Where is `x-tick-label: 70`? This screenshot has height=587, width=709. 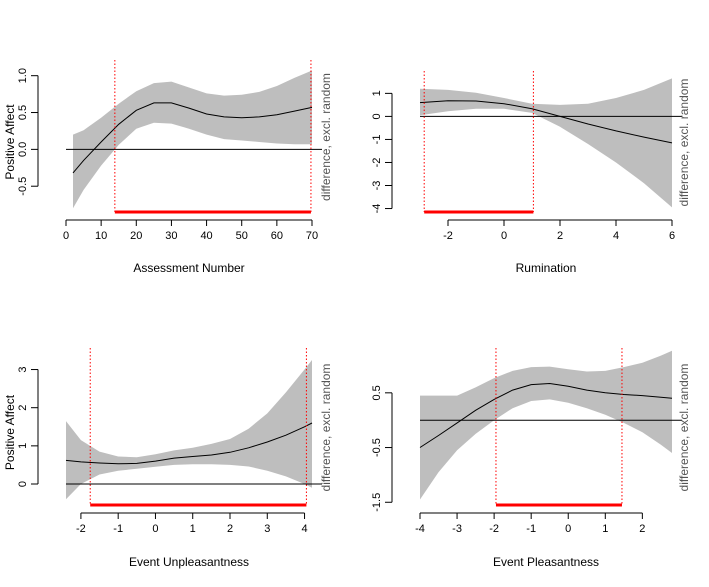
x-tick-label: 70 is located at coordinates (312, 236).